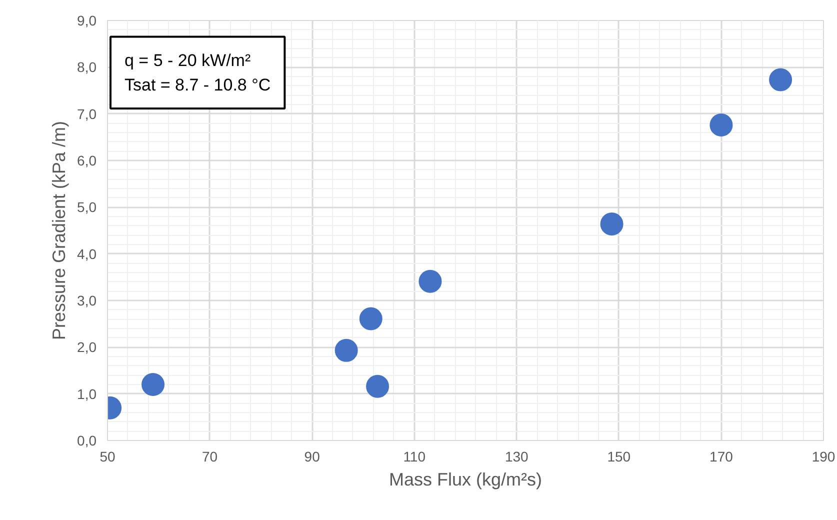 This screenshot has height=520, width=837. Describe the element at coordinates (619, 456) in the screenshot. I see `x-tick-label: 150` at that location.